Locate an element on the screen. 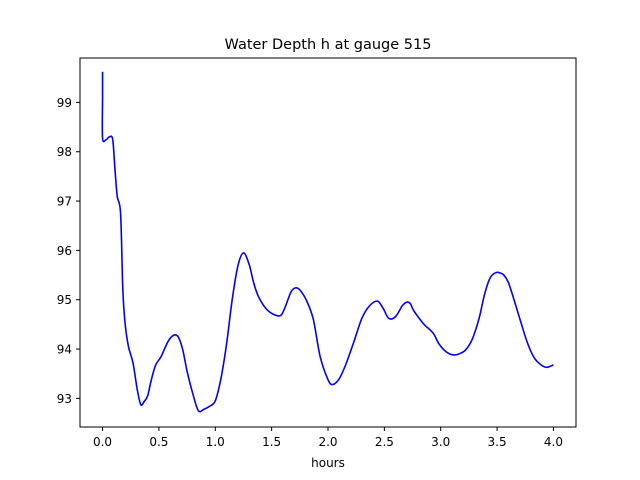 The width and height of the screenshot is (640, 480). x-tick-label: 3.0 is located at coordinates (440, 442).